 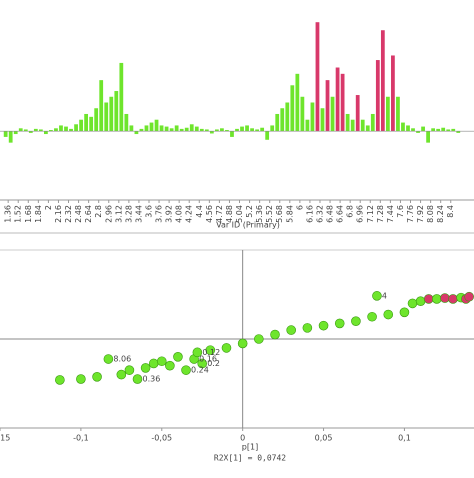 What do you see at coordinates (219, 214) in the screenshot?
I see `x-tick-label: 4.72` at bounding box center [219, 214].